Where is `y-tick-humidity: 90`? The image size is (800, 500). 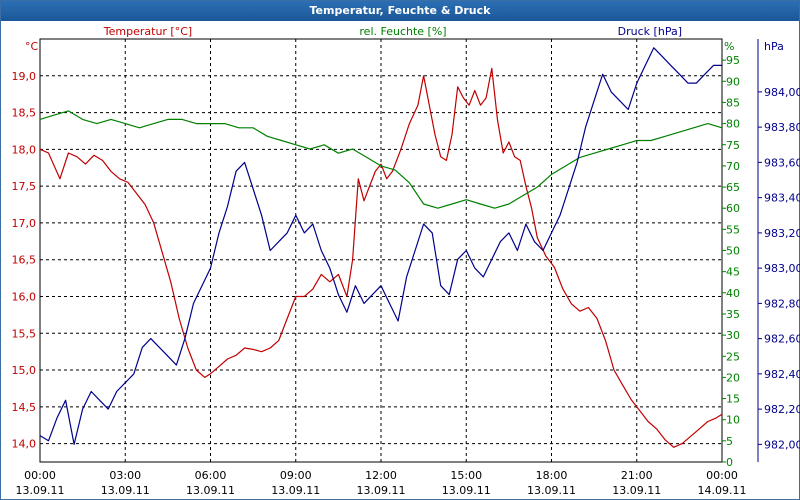 y-tick-humidity: 90 is located at coordinates (733, 81).